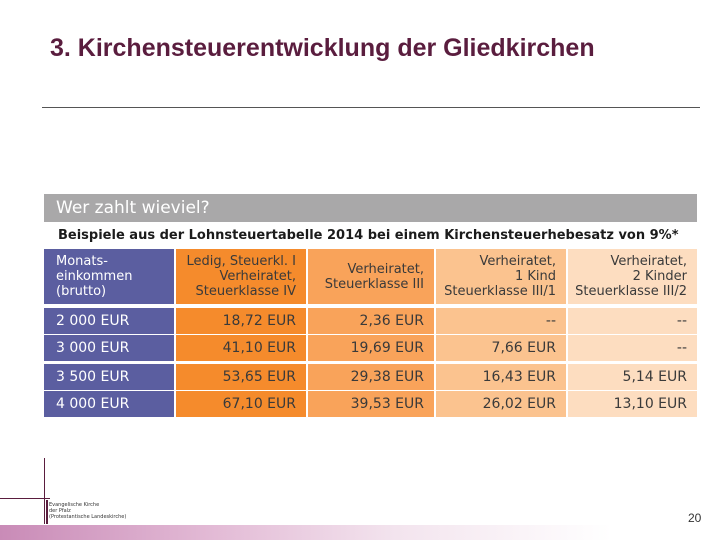 This screenshot has height=540, width=720. What do you see at coordinates (371, 321) in the screenshot?
I see `table-cell: 2,36 EUR` at bounding box center [371, 321].